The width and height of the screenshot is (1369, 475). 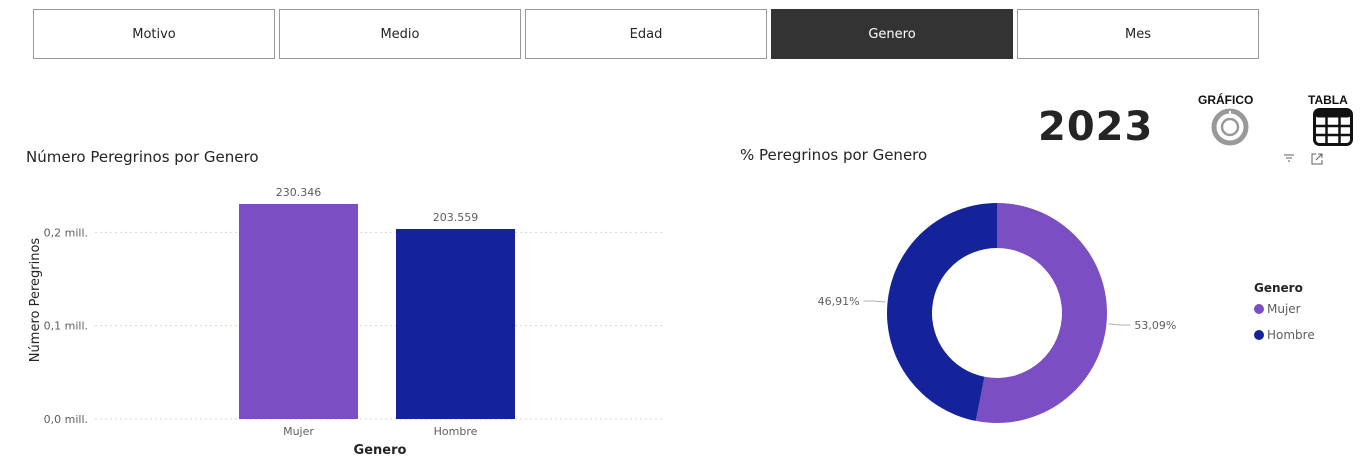 I want to click on bar-mujer, so click(x=298, y=311).